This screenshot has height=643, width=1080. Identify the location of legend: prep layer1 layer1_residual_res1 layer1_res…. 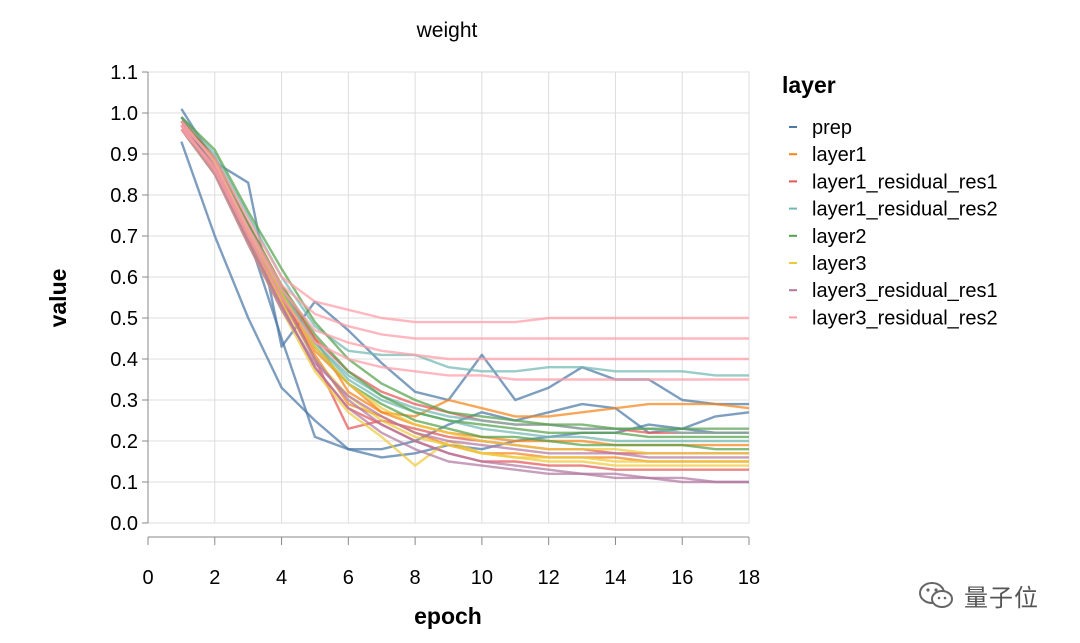
(893, 223).